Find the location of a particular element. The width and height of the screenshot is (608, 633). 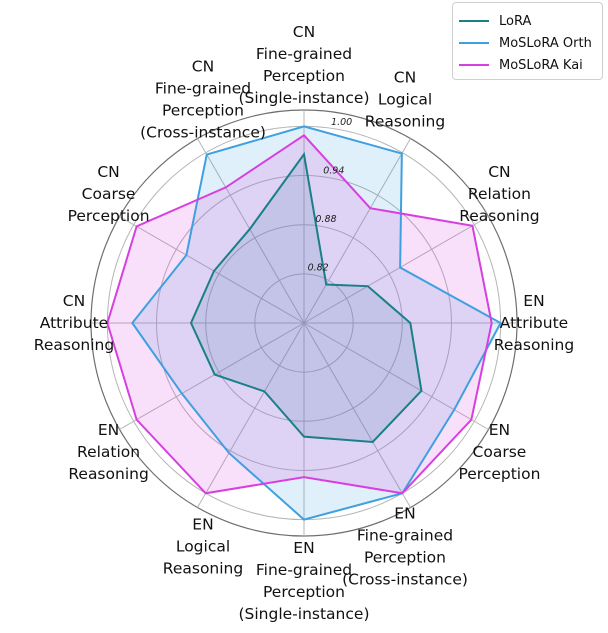

axis-label-3-line-1: Attribute is located at coordinates (534, 323).